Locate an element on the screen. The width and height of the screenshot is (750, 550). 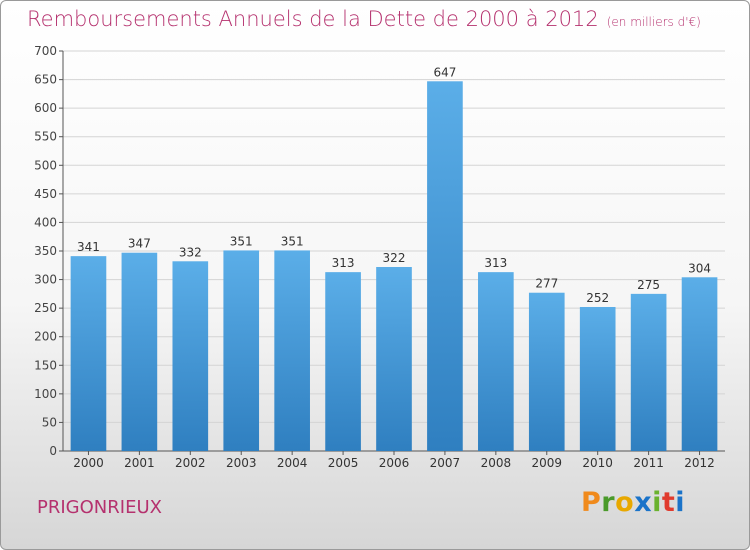
bar-value-label: 304 is located at coordinates (699, 268).